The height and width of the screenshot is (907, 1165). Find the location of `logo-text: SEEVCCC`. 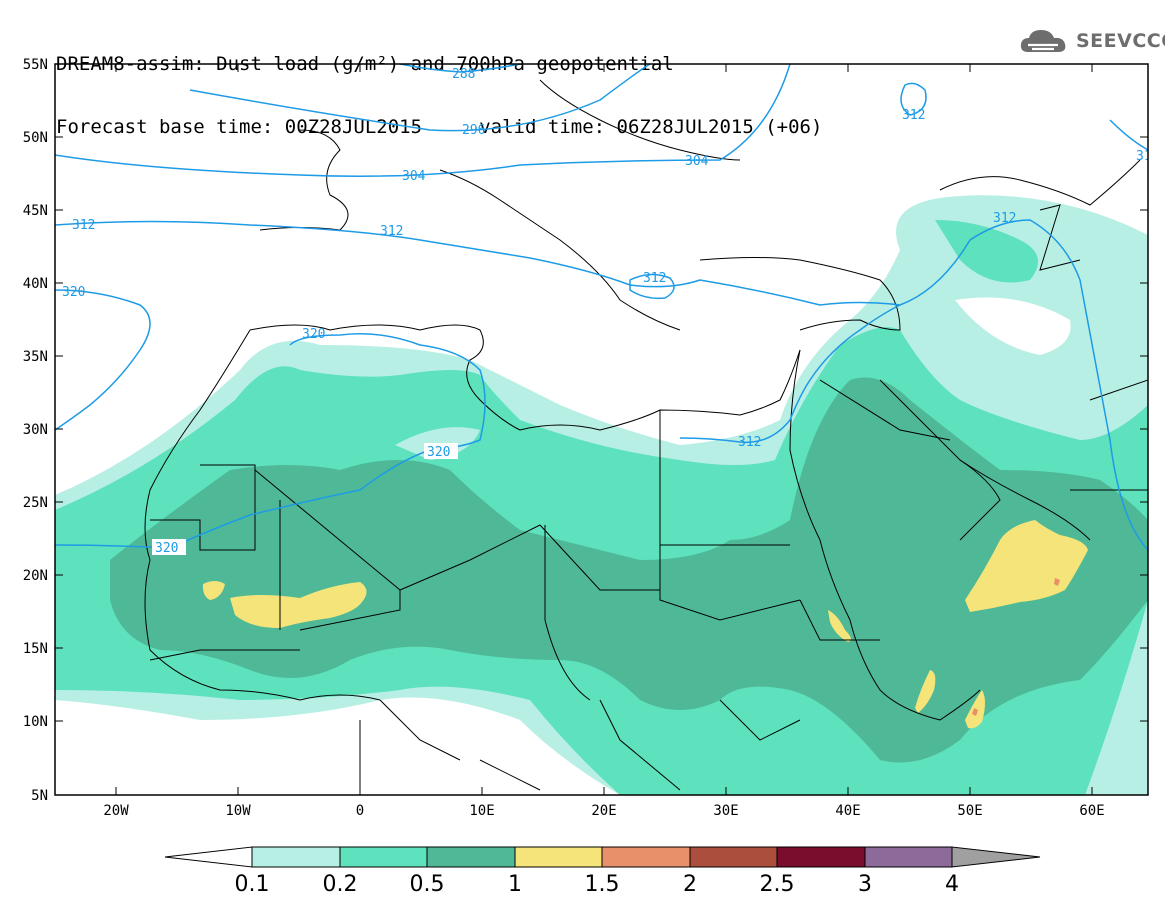

logo-text: SEEVCCC is located at coordinates (1120, 41).